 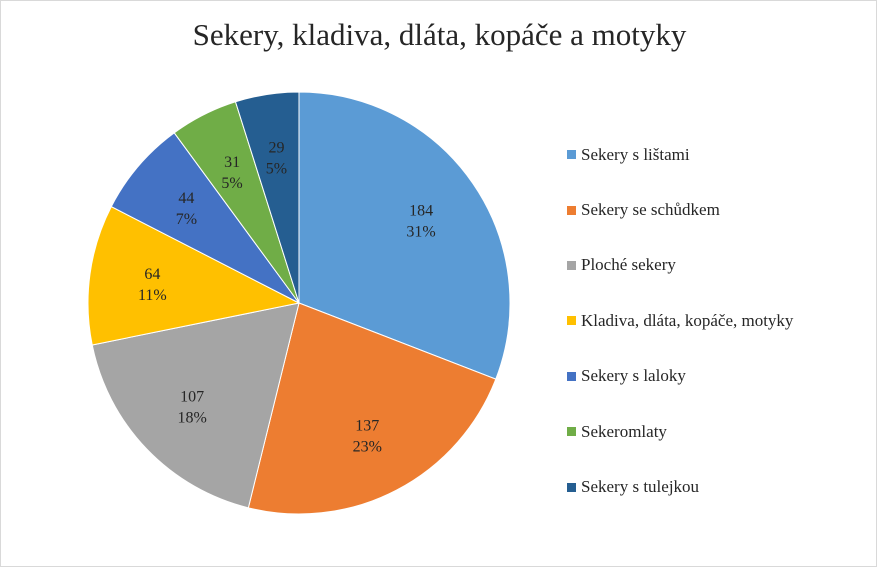 What do you see at coordinates (231, 173) in the screenshot?
I see `data-label-sekeromlaty: 31 5%` at bounding box center [231, 173].